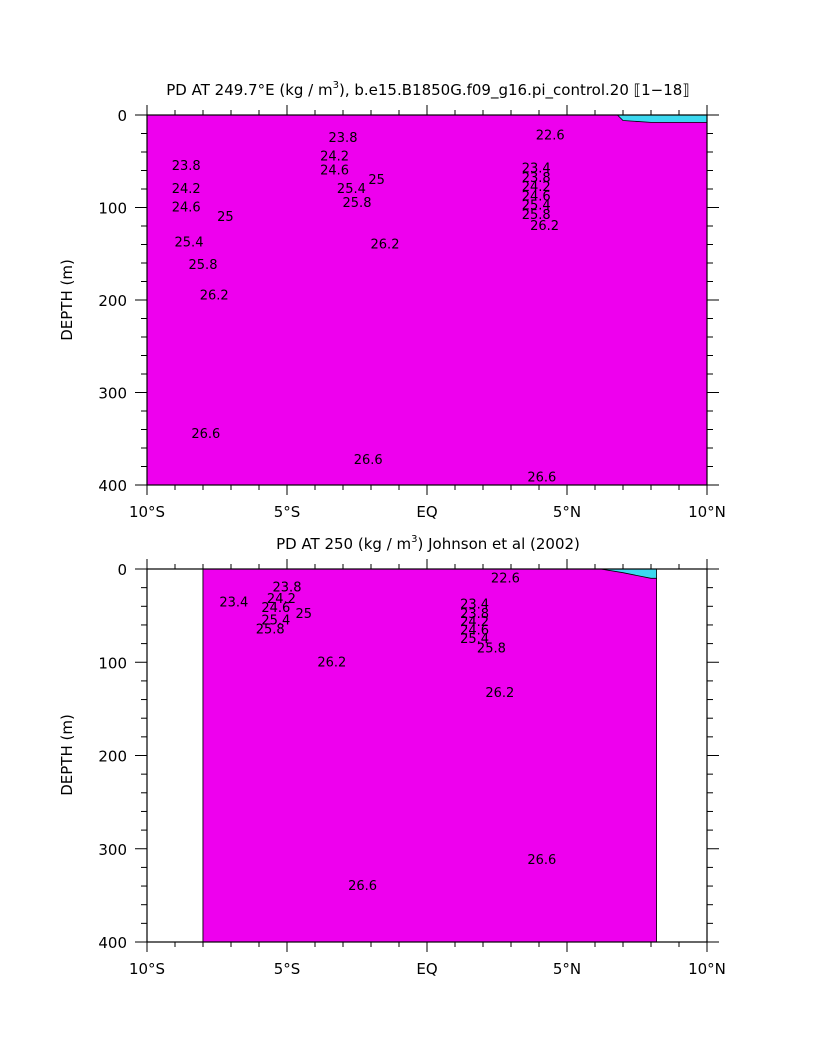 This screenshot has width=818, height=1055. I want to click on panel-2-ylabel: DEPTH (m), so click(67, 755).